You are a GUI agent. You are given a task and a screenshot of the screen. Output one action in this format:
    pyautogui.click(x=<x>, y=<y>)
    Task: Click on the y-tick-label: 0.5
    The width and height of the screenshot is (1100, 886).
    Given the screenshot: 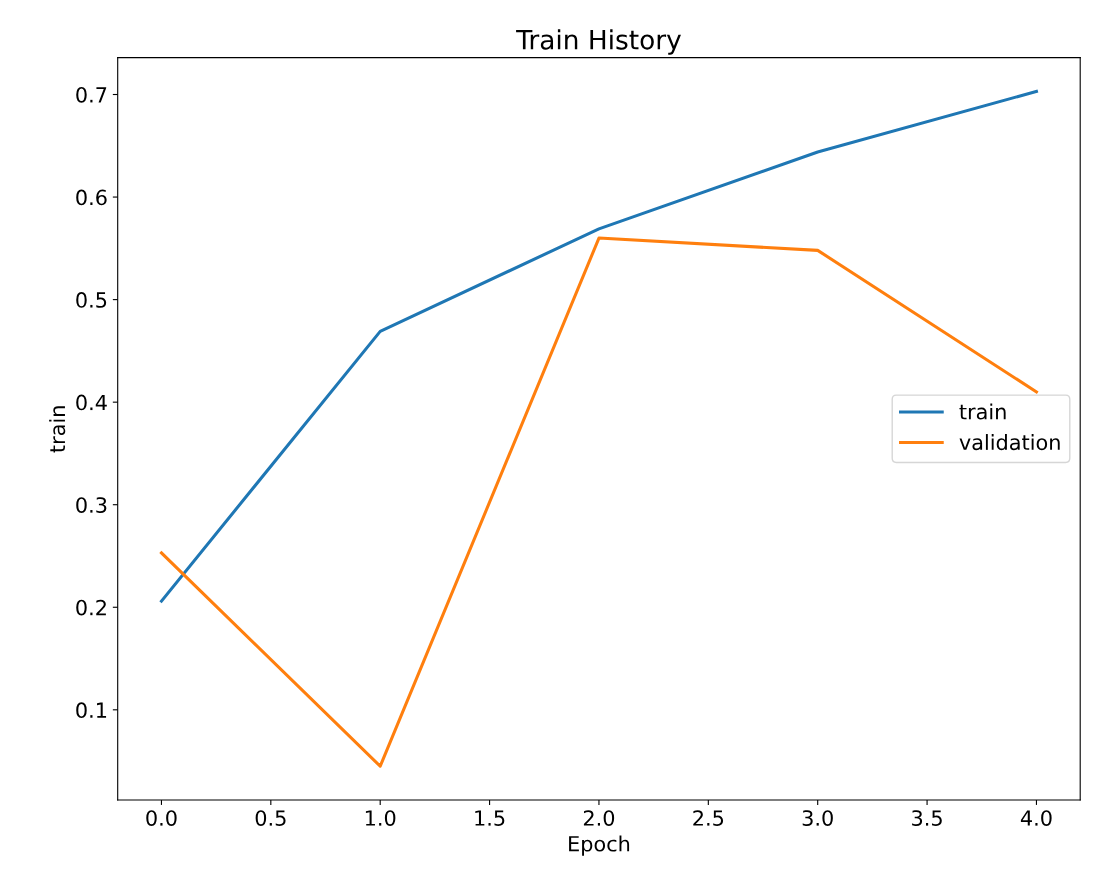 What is the action you would take?
    pyautogui.click(x=91, y=300)
    